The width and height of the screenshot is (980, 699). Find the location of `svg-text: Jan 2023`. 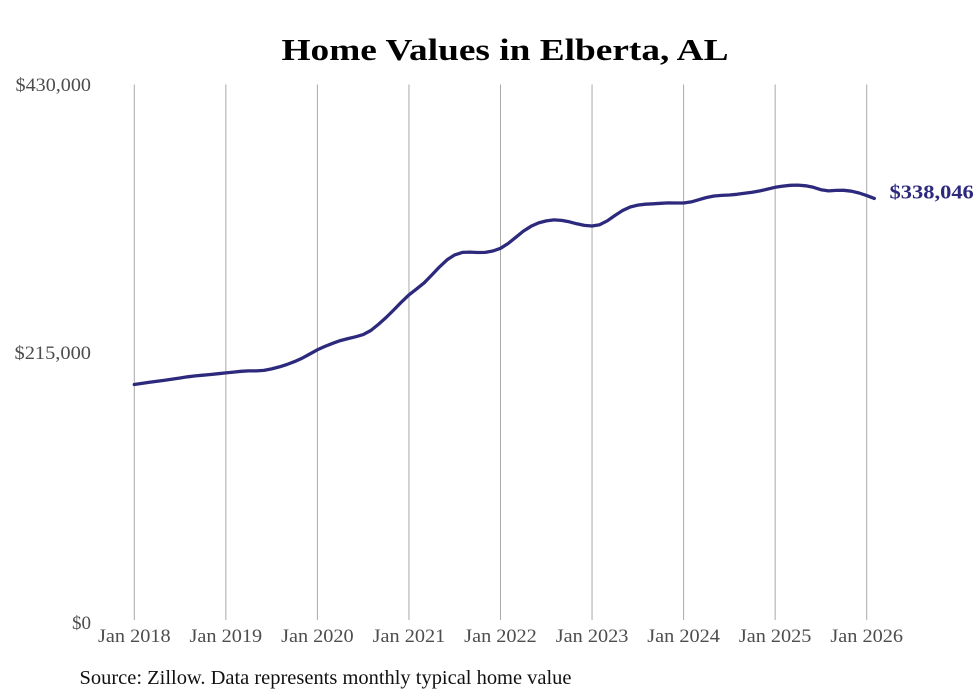

svg-text: Jan 2023 is located at coordinates (592, 636).